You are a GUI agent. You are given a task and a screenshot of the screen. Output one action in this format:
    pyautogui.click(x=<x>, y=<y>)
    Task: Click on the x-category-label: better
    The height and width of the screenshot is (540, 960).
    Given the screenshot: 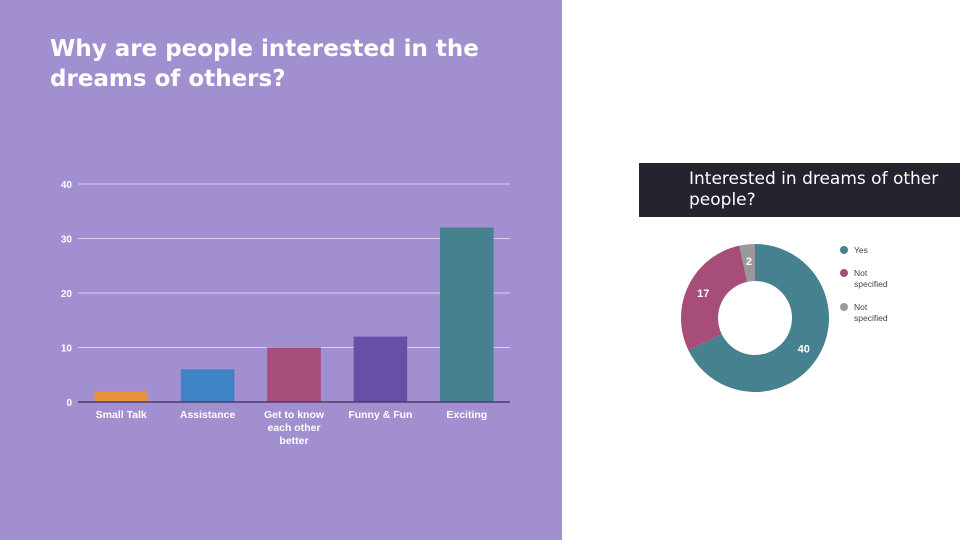 What is the action you would take?
    pyautogui.click(x=293, y=441)
    